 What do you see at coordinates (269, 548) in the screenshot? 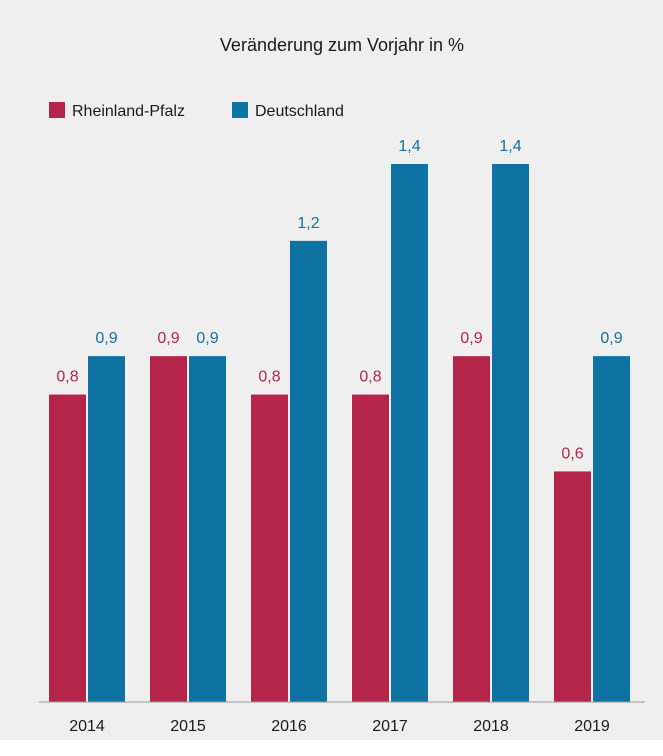
I see `bar-rheinland-pfalz-2016` at bounding box center [269, 548].